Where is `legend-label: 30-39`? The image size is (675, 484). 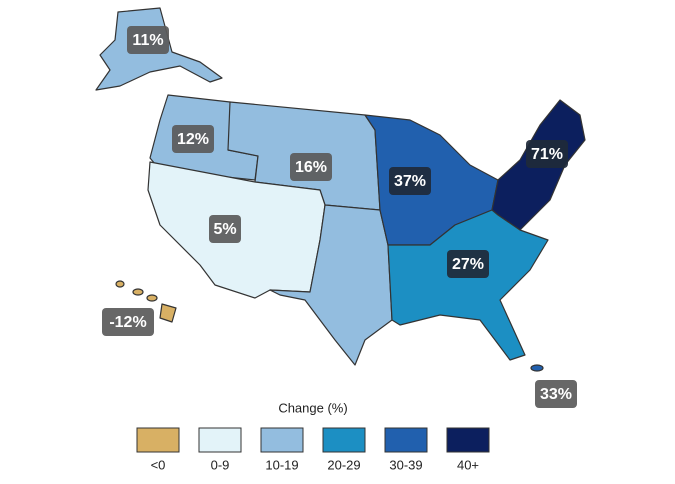 legend-label: 30-39 is located at coordinates (405, 464).